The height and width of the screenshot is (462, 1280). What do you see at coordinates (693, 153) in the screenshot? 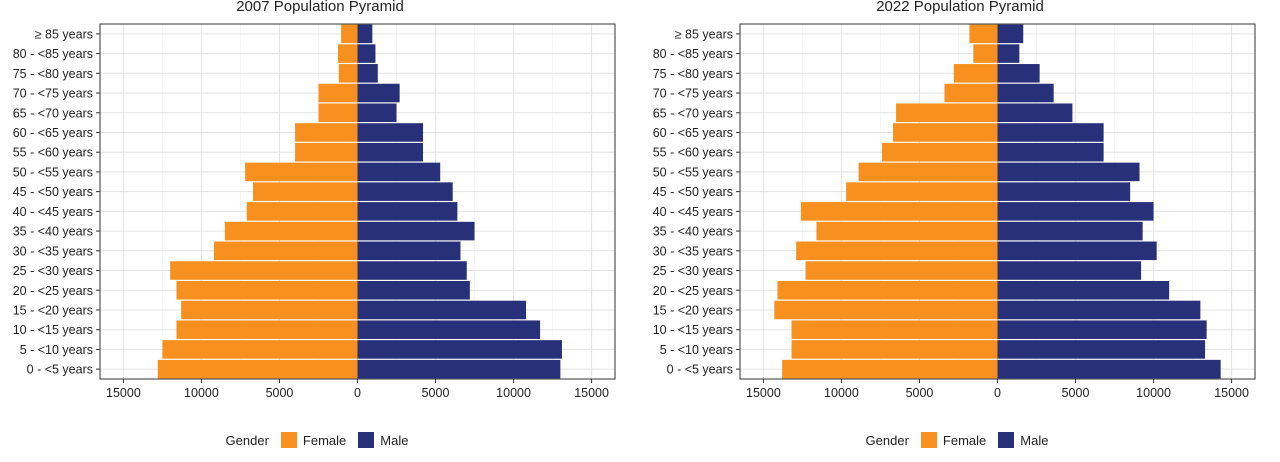
I see `y-tick-label: 55 - <60 years` at bounding box center [693, 153].